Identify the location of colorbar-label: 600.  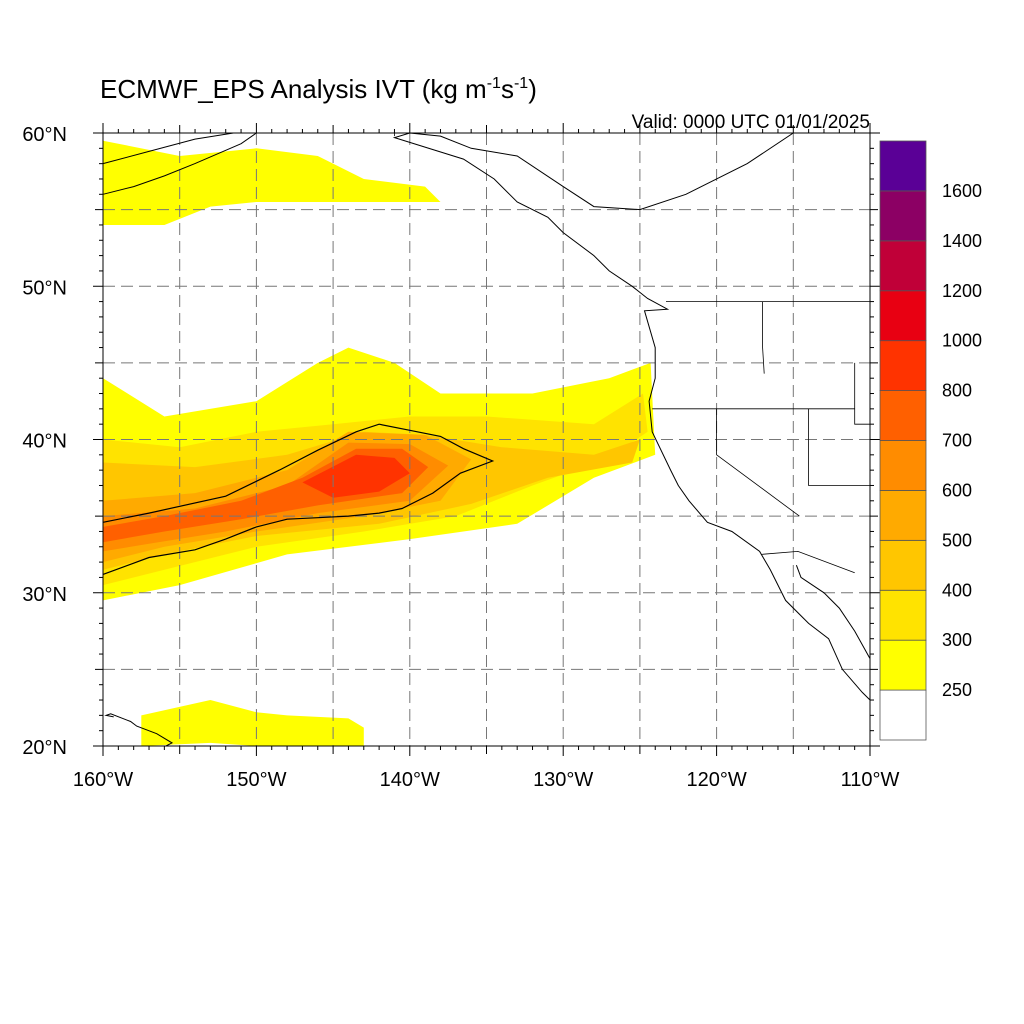
(957, 490).